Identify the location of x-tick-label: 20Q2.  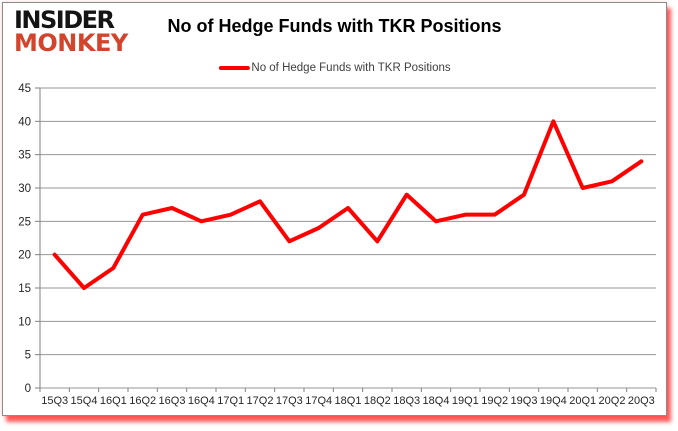
(612, 401).